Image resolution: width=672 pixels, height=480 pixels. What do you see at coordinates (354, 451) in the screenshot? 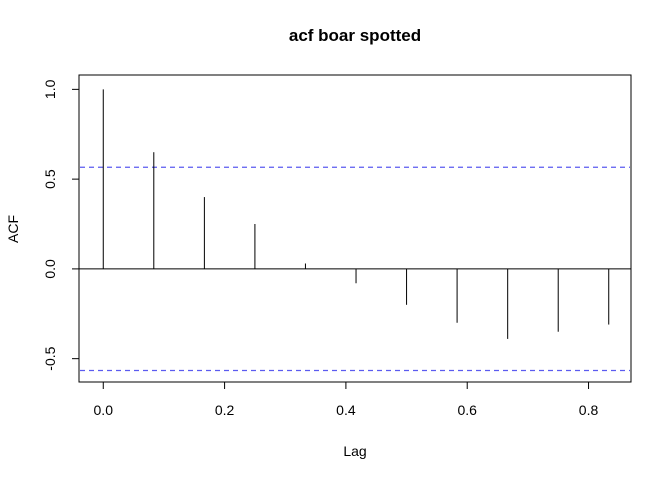
I see `x-axis-label: Lag` at bounding box center [354, 451].